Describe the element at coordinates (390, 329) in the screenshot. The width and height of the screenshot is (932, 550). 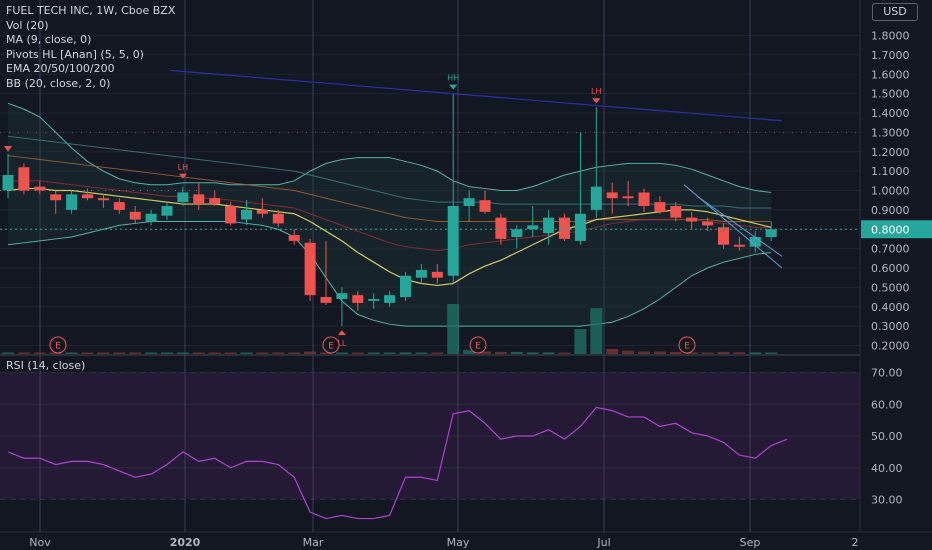
I see `volume-bars` at that location.